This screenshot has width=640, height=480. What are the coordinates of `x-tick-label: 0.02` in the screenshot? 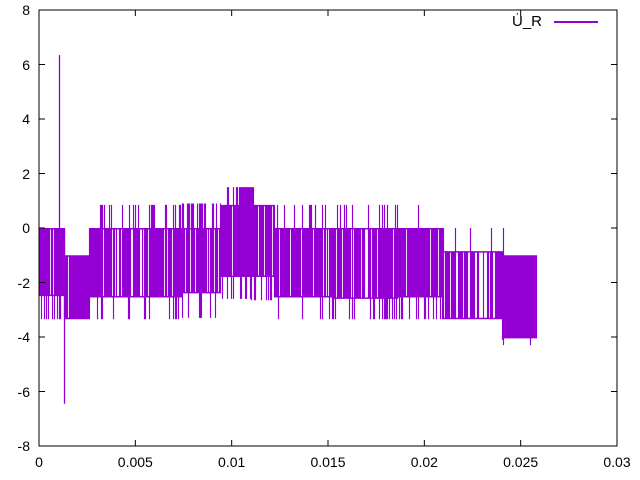 It's located at (424, 462).